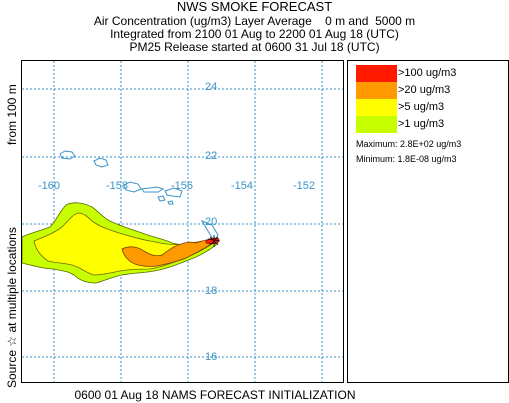 This screenshot has height=403, width=509. I want to click on island-maui, so click(173, 192).